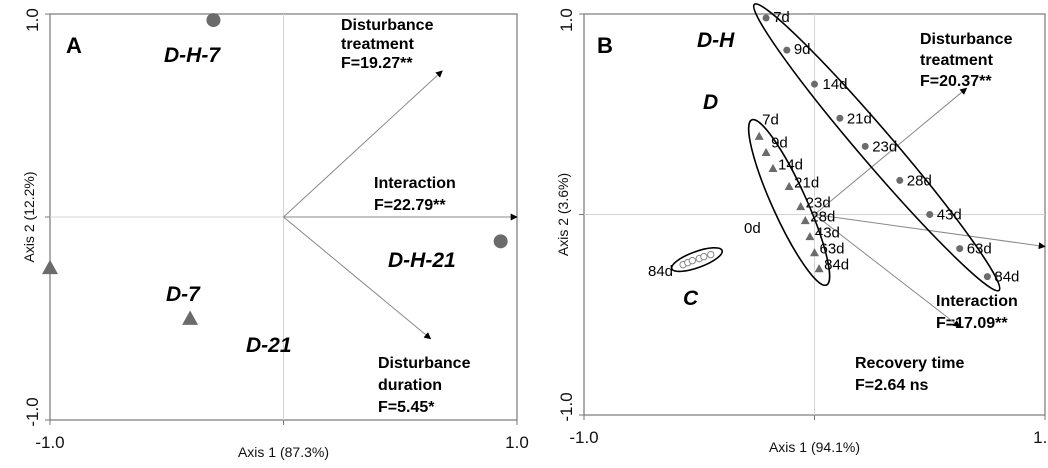 The height and width of the screenshot is (468, 1048). What do you see at coordinates (422, 260) in the screenshot?
I see `point-label: D-H-21` at bounding box center [422, 260].